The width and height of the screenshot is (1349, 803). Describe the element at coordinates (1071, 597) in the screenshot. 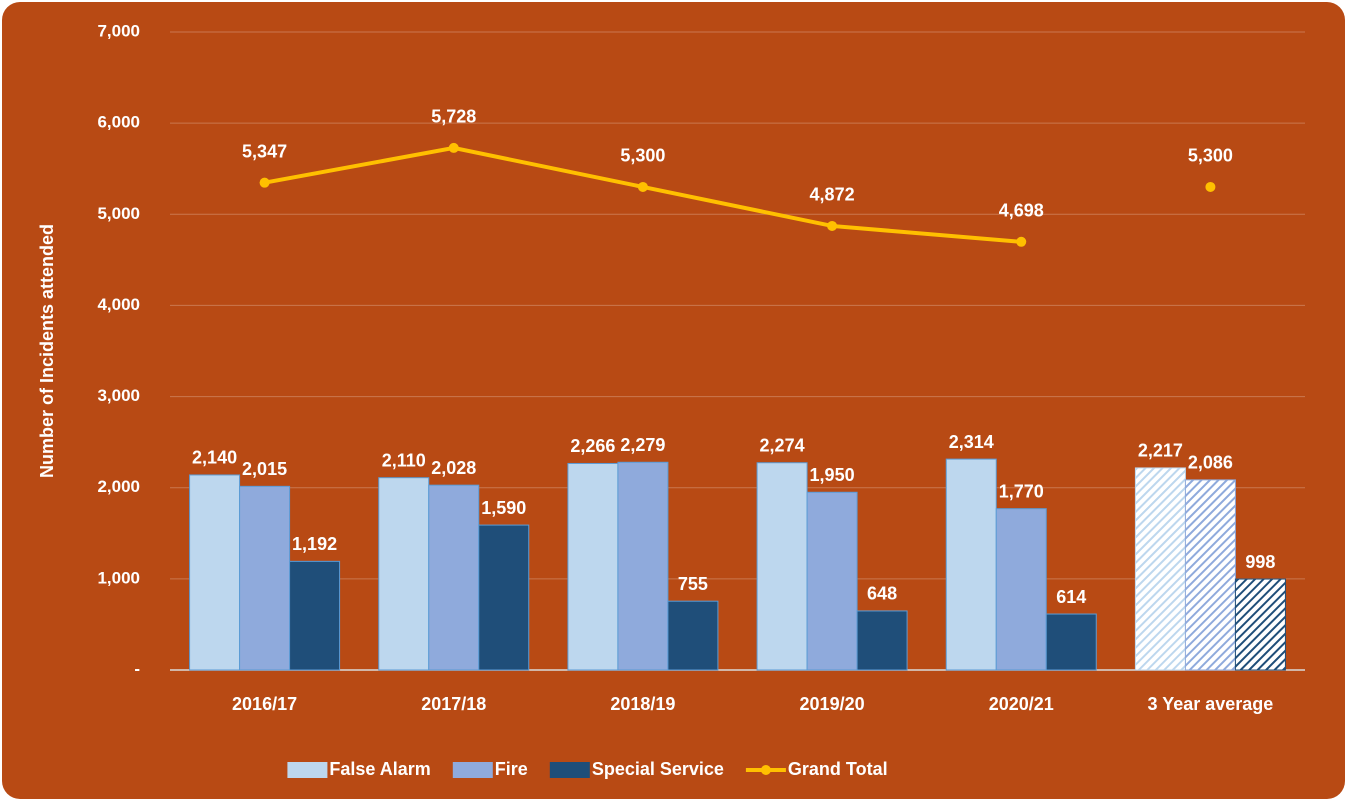

I see `bar-value-label: 614` at that location.